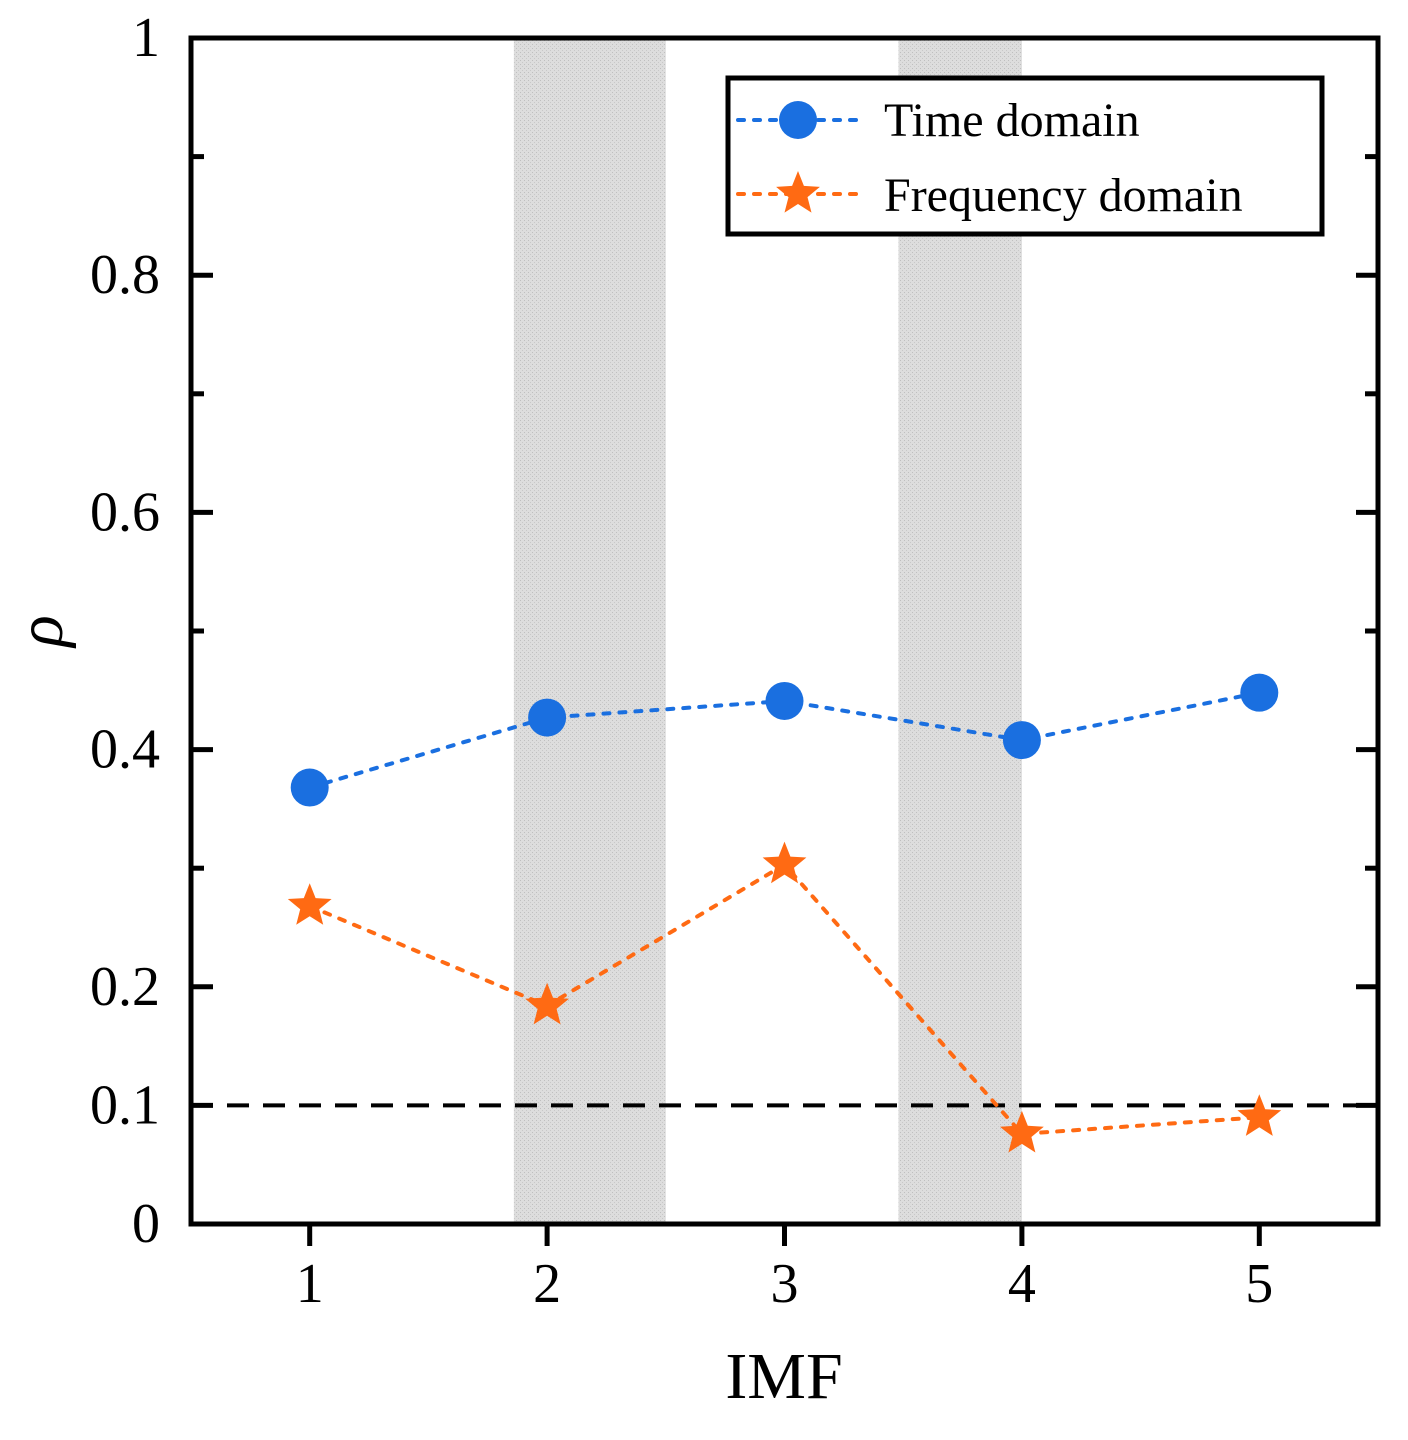 The image size is (1408, 1440). What do you see at coordinates (785, 1284) in the screenshot?
I see `x-tick-label: 3` at bounding box center [785, 1284].